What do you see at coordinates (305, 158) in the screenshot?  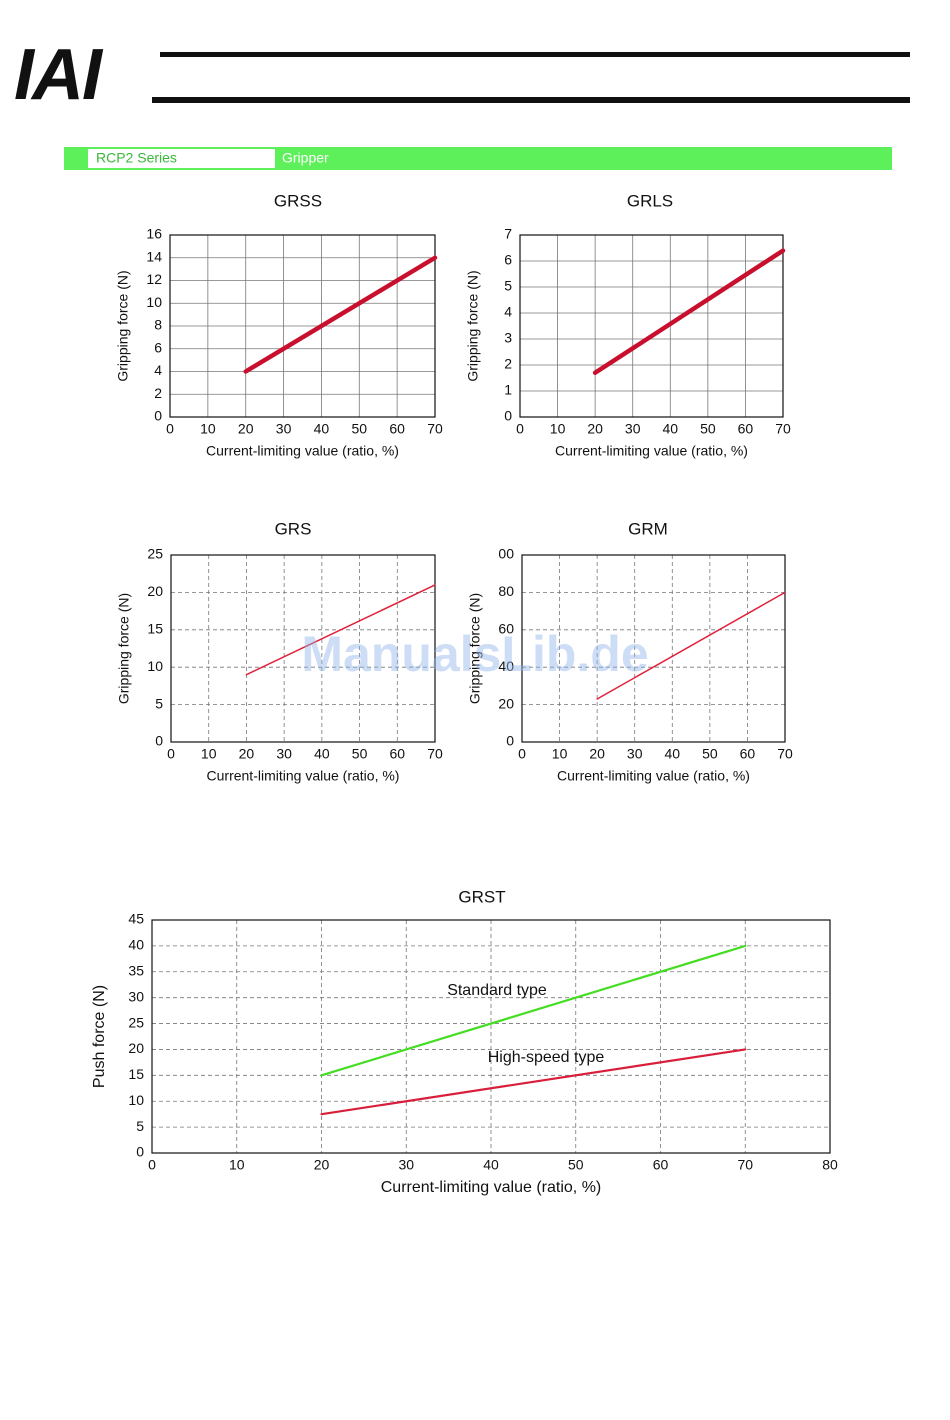 I see `section-label: Gripper` at bounding box center [305, 158].